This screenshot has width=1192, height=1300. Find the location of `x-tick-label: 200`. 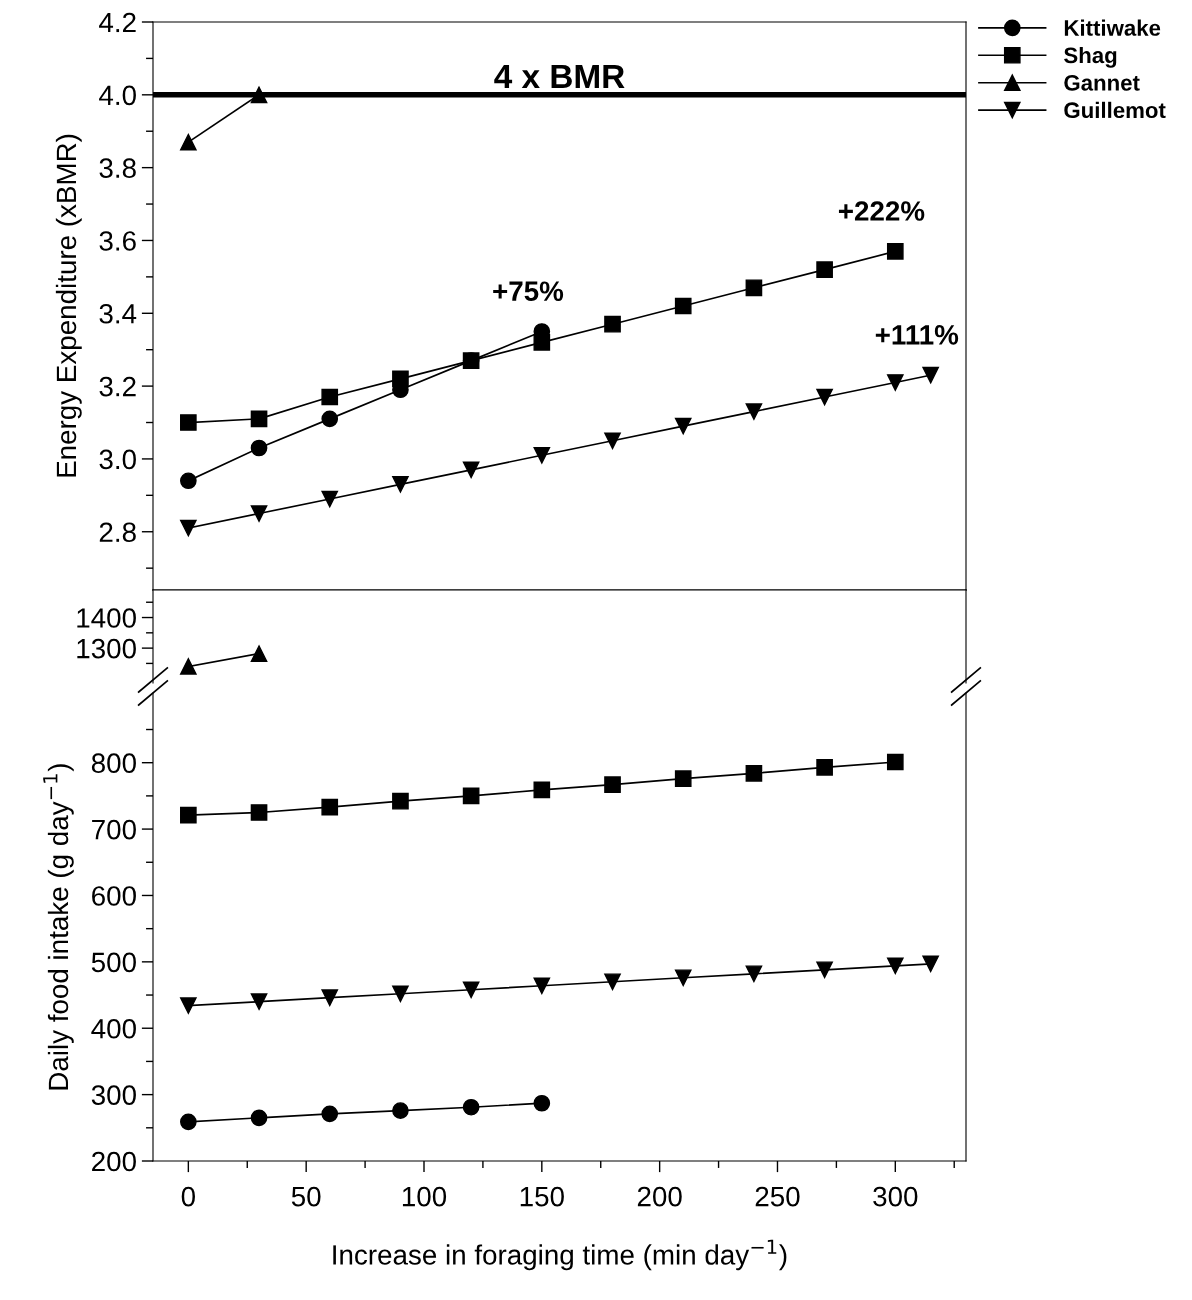

x-tick-label: 200 is located at coordinates (659, 1196).